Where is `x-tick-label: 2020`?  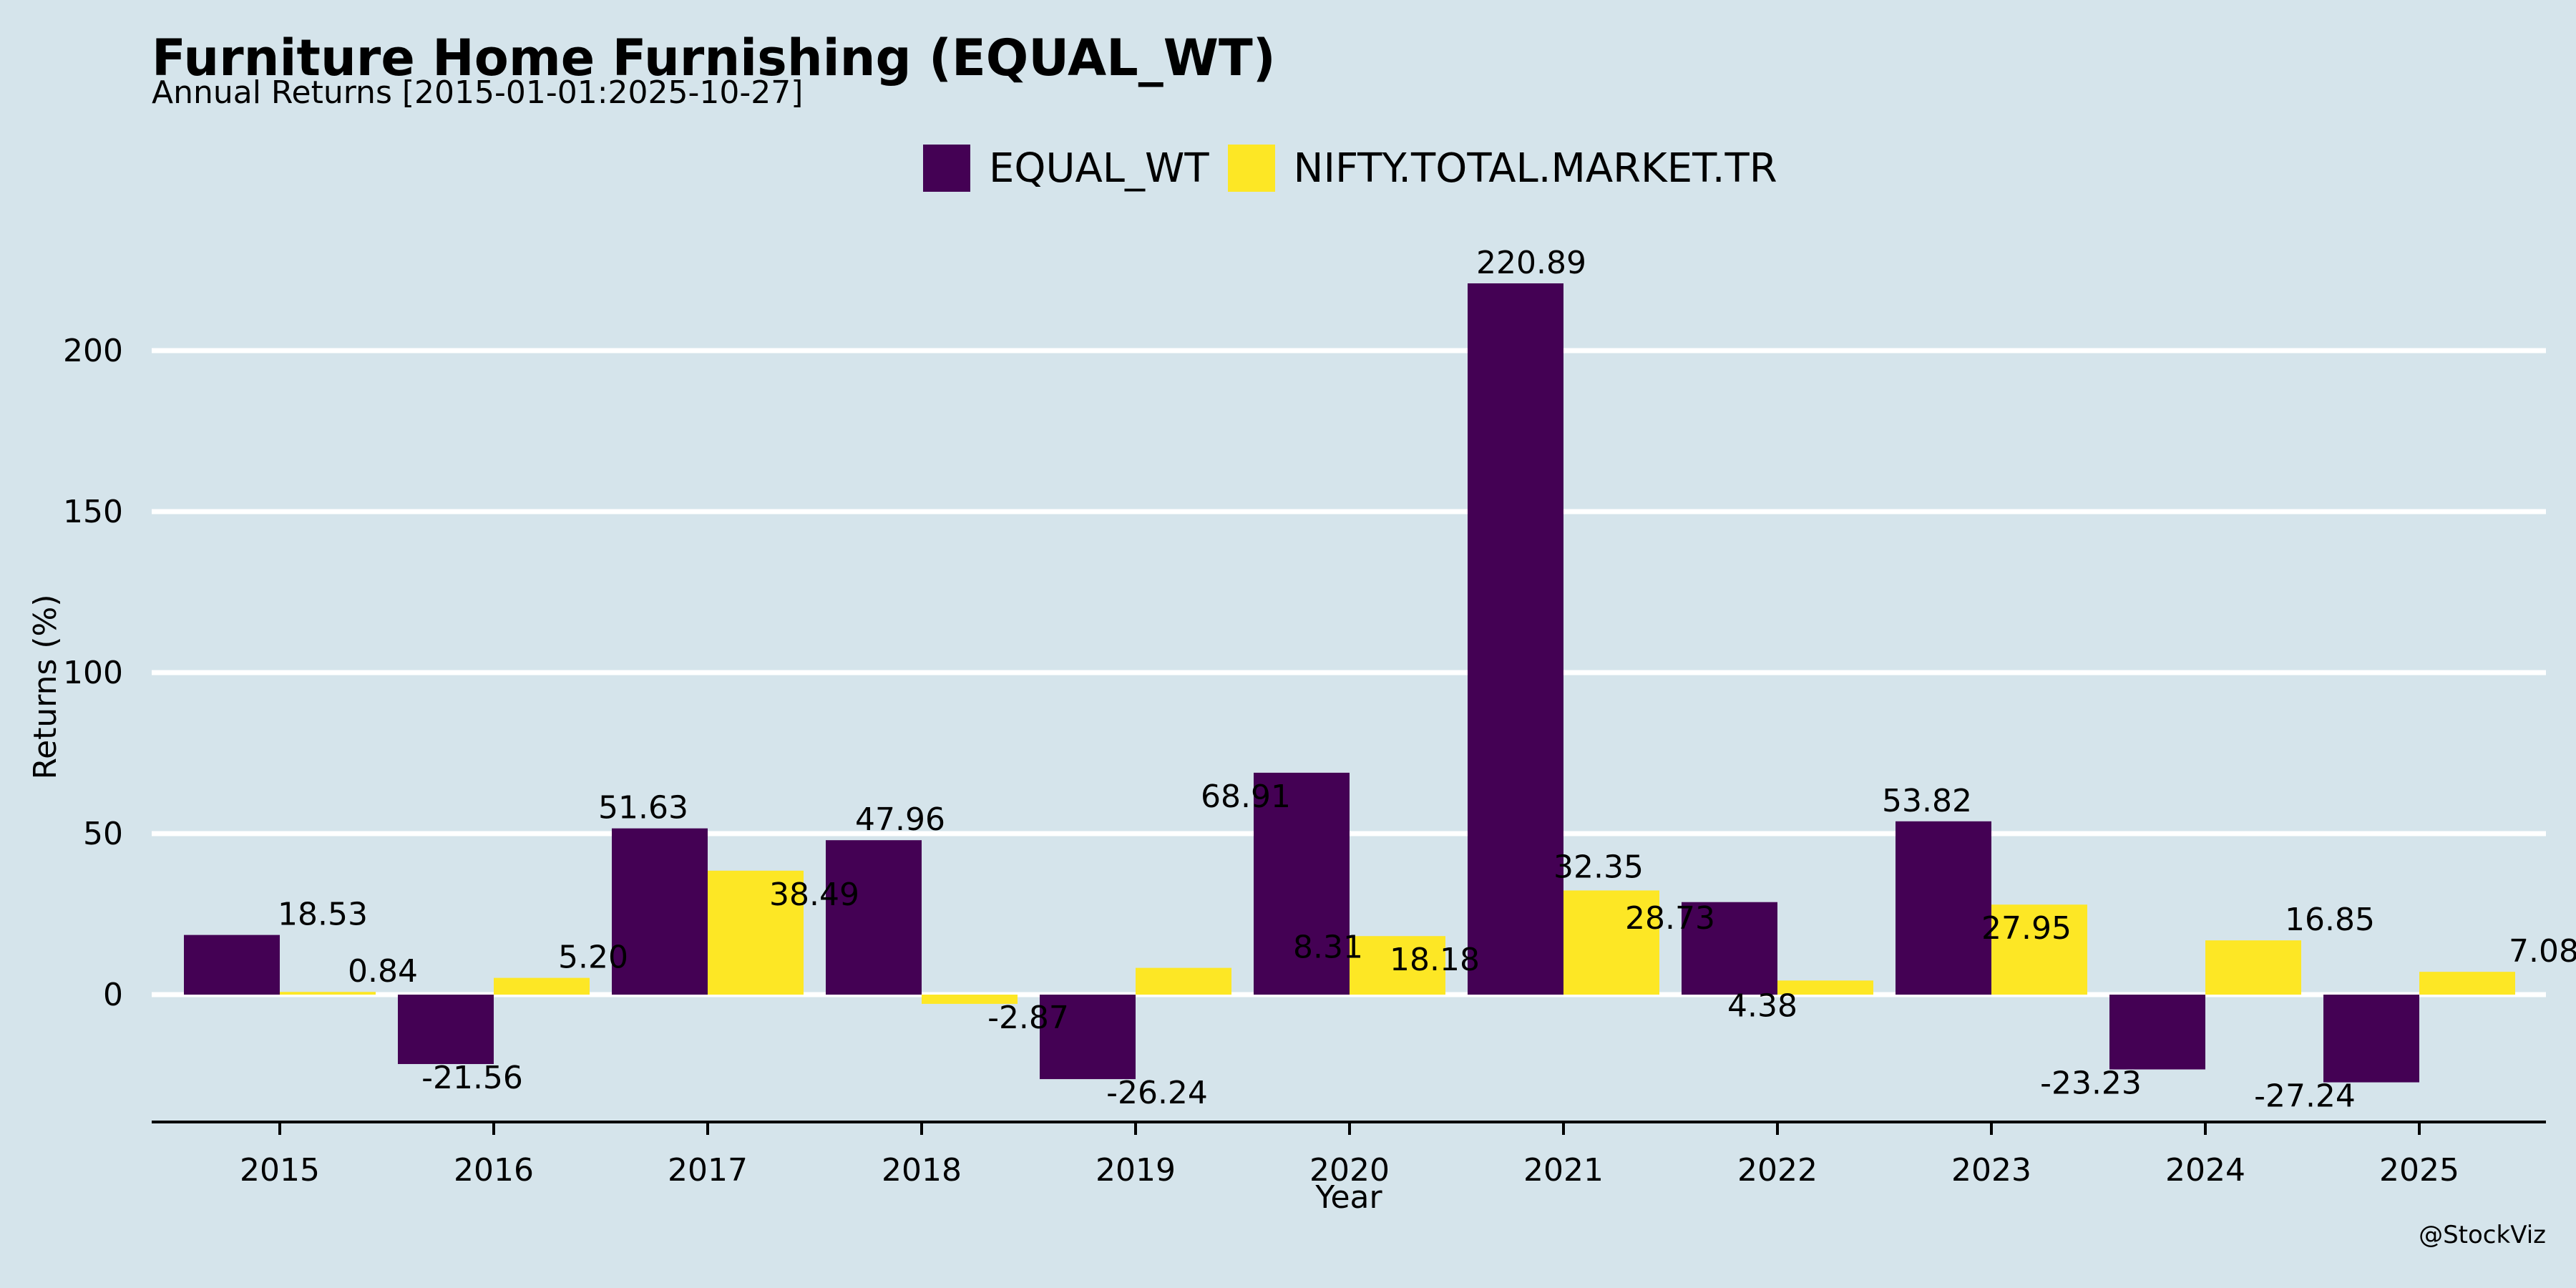
x-tick-label: 2020 is located at coordinates (1349, 1170).